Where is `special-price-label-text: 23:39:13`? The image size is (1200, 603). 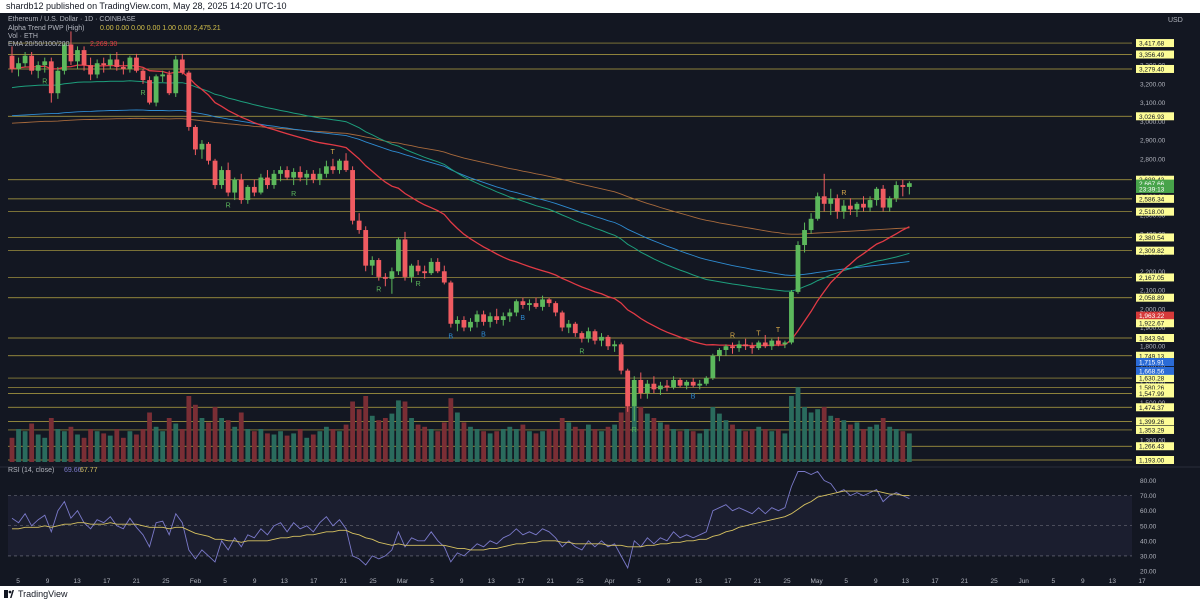 special-price-label-text: 23:39:13 is located at coordinates (1152, 189).